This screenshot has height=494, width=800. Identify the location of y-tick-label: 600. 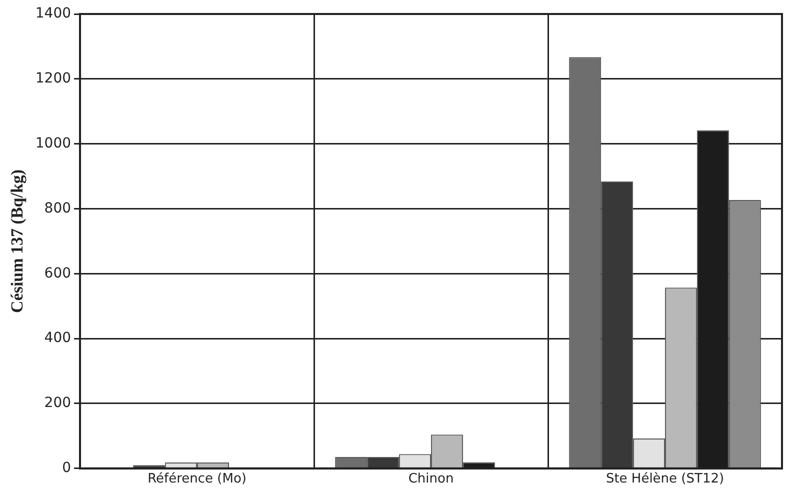
(58, 273).